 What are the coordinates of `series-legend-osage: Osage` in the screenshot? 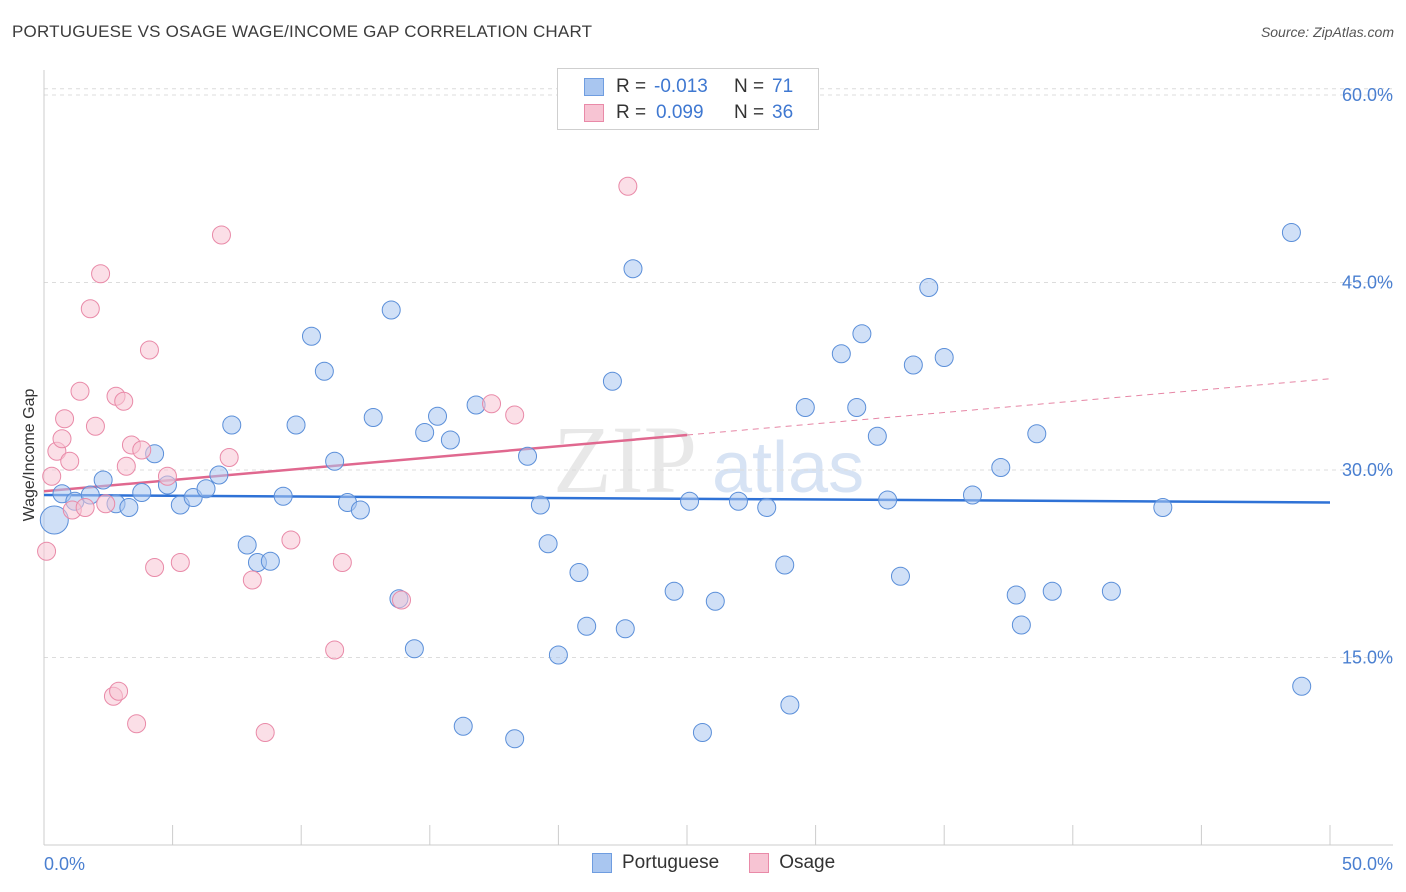 It's located at (792, 863).